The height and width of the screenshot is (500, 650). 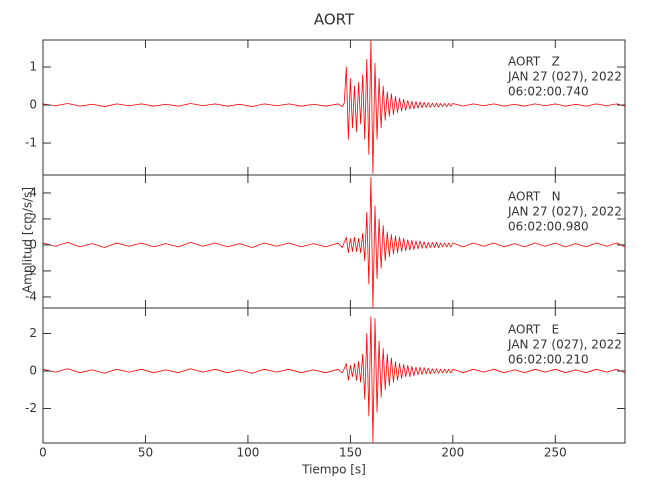 I want to click on x-tick-label: 250, so click(x=555, y=453).